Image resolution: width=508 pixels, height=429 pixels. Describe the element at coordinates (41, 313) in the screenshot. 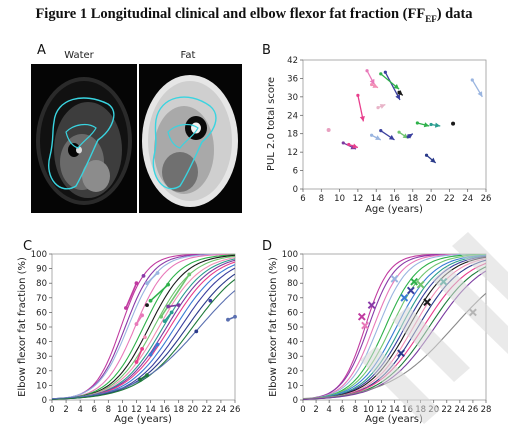

I see `panel-c-y-tick-label: 60` at that location.